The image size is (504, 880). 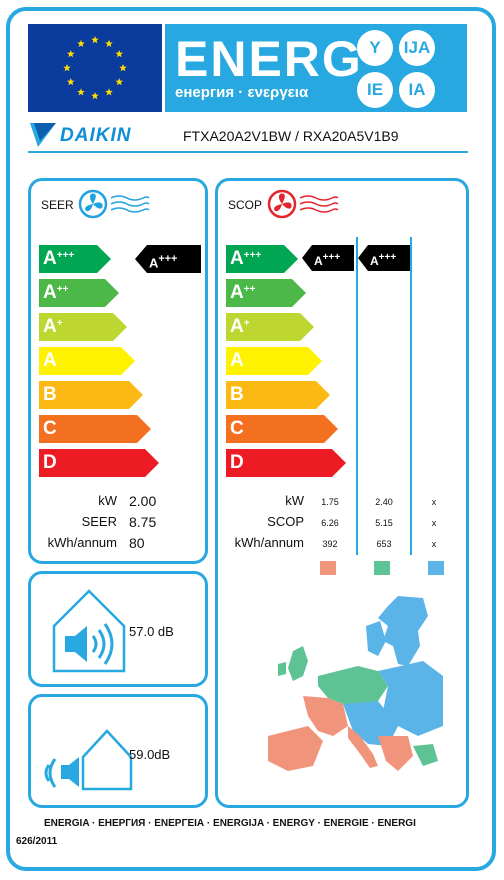 What do you see at coordinates (384, 502) in the screenshot?
I see `scop-row-value: 2.40` at bounding box center [384, 502].